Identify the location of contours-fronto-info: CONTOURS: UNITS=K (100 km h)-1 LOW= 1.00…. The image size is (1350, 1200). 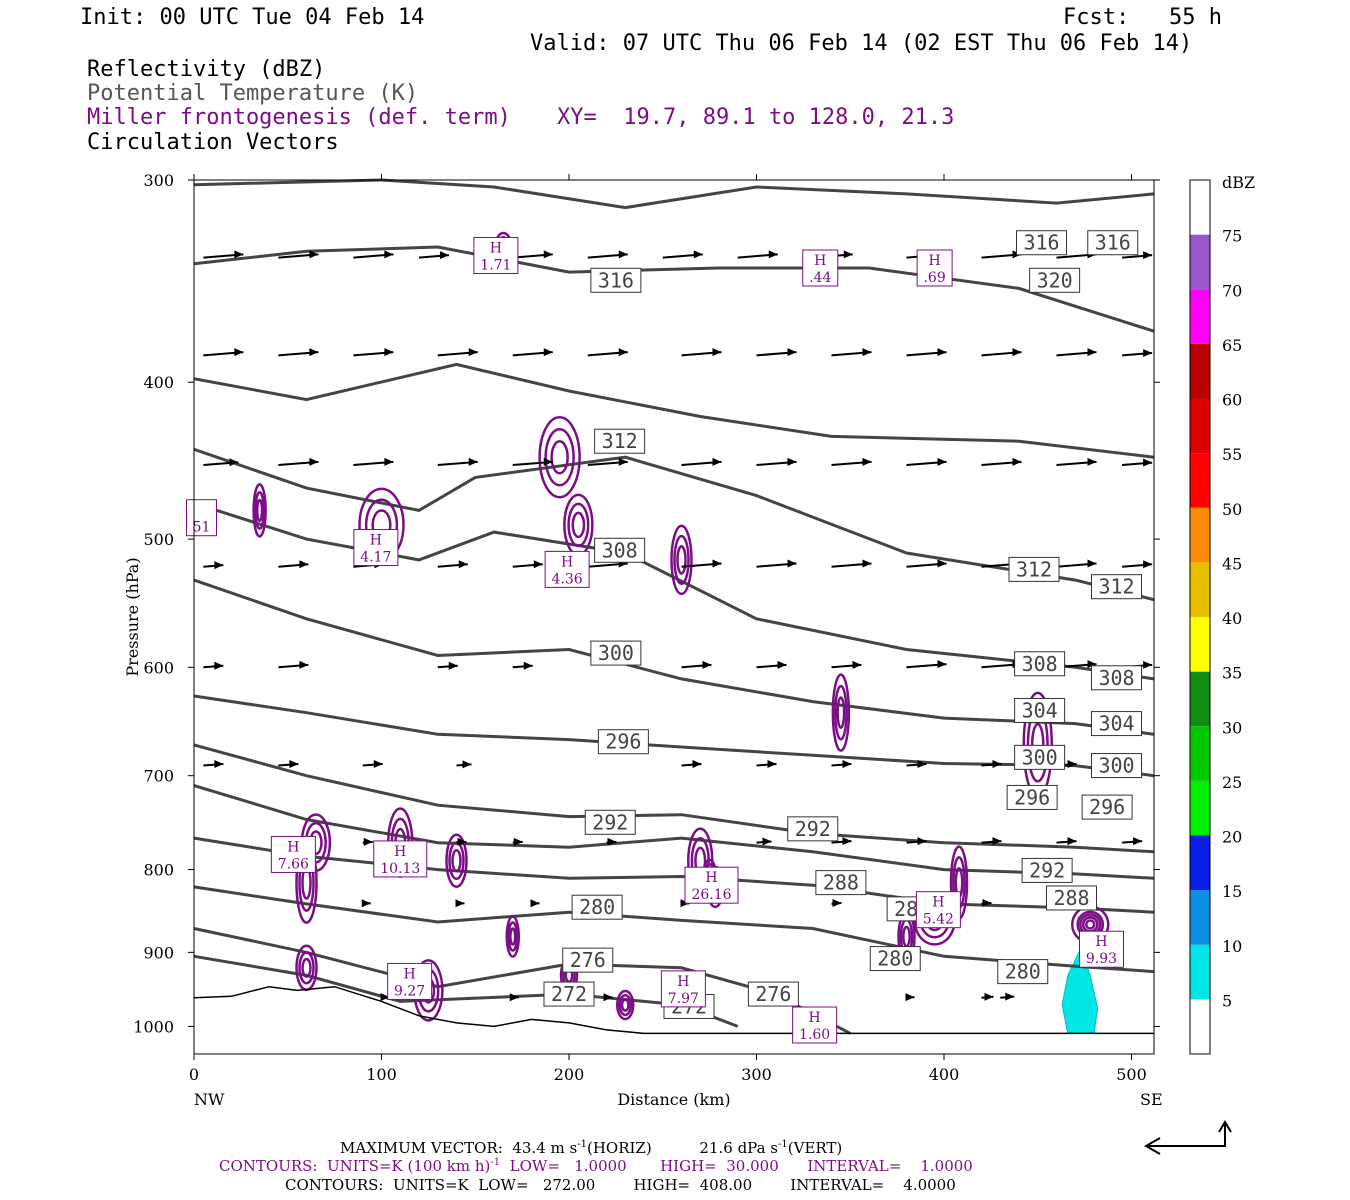
(596, 1166).